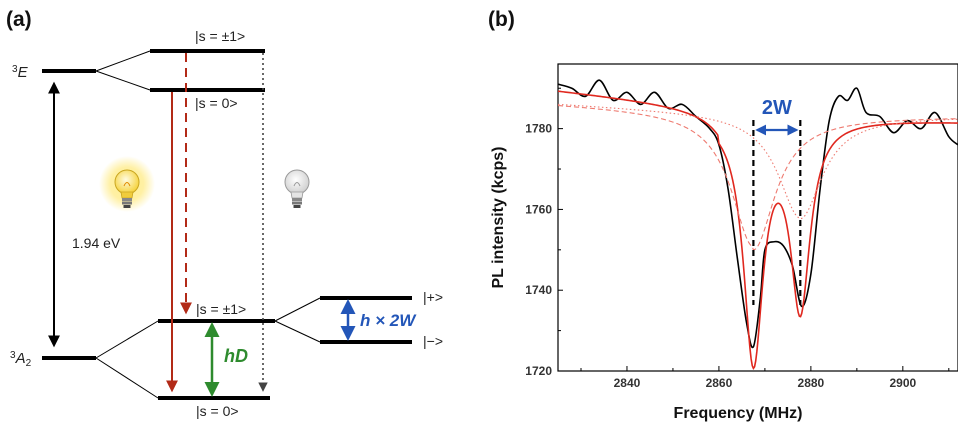 The image size is (958, 434). Describe the element at coordinates (758, 161) in the screenshot. I see `series-component-dotted` at that location.